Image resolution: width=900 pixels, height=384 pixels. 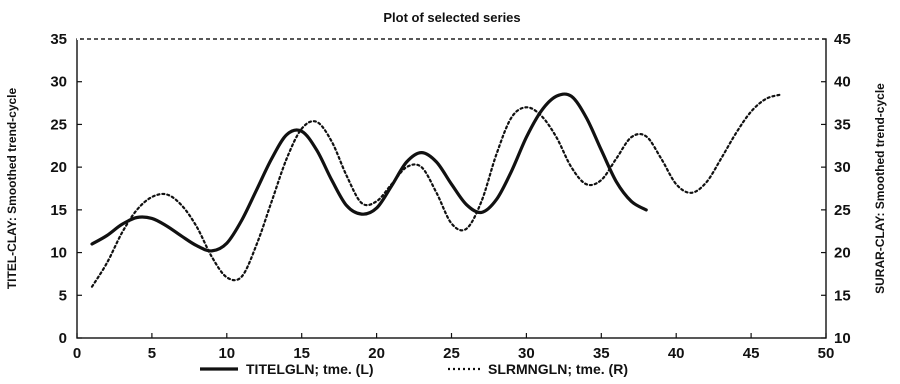 What do you see at coordinates (152, 353) in the screenshot?
I see `x-tick-label: 5` at bounding box center [152, 353].